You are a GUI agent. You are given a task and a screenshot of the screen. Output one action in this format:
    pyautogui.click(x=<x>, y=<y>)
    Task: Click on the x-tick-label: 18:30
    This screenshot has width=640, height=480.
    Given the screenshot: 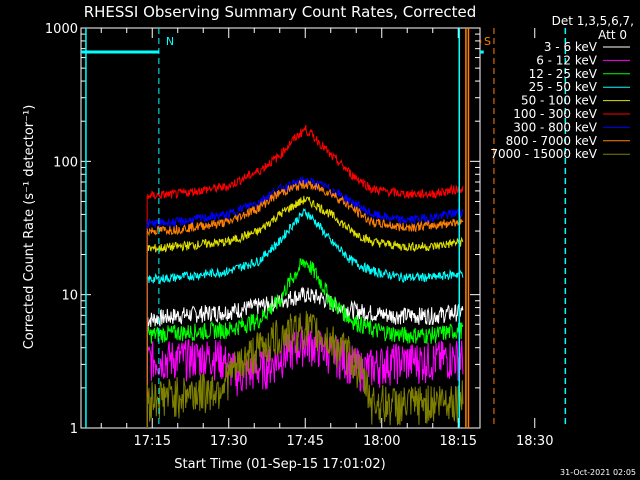 What is the action you would take?
    pyautogui.click(x=534, y=441)
    